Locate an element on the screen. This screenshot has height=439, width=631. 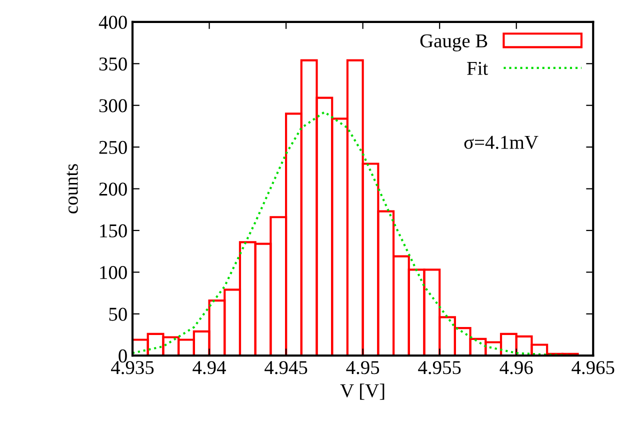
y-tick-label: 350 is located at coordinates (113, 64).